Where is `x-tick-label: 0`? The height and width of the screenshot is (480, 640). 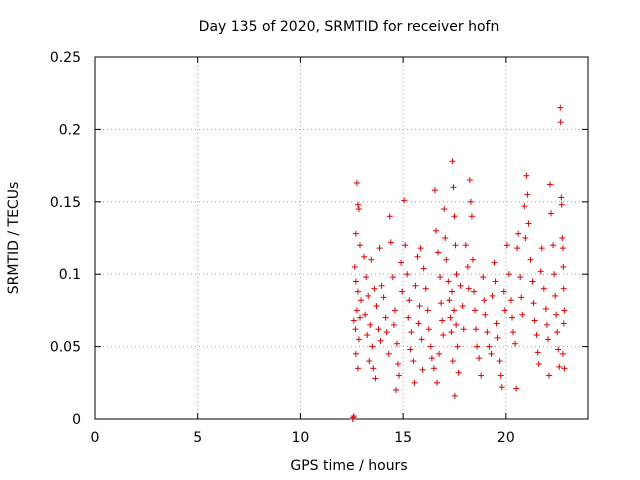 x-tick-label: 0 is located at coordinates (95, 438).